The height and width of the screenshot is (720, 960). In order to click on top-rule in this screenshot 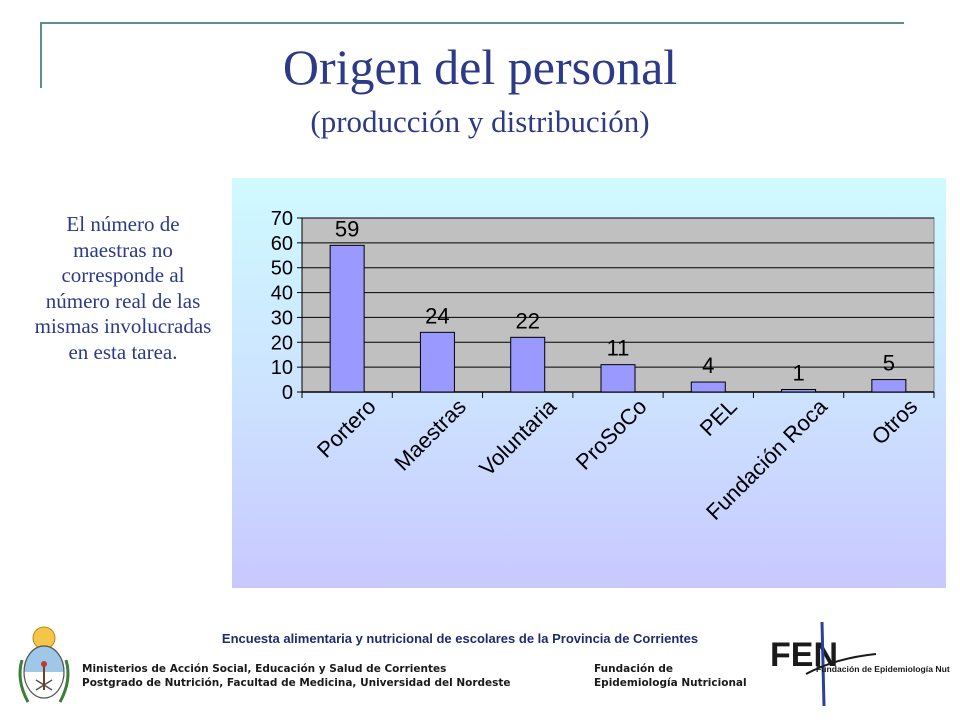, I will do `click(472, 23)`.